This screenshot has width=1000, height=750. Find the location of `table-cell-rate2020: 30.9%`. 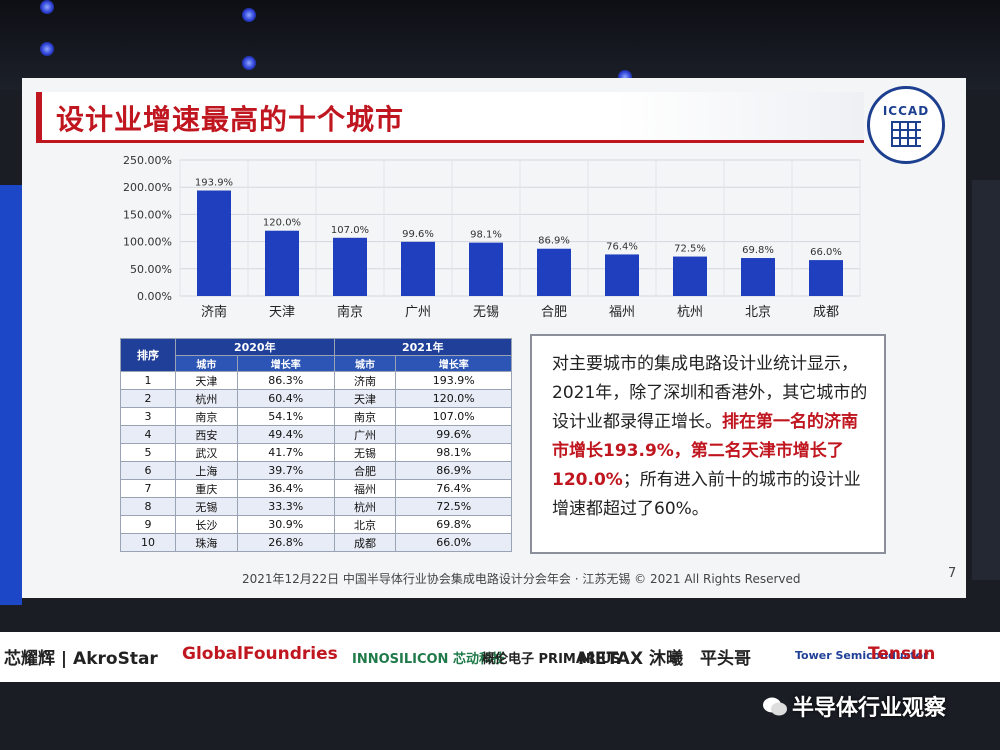

table-cell-rate2020: 30.9% is located at coordinates (285, 524).